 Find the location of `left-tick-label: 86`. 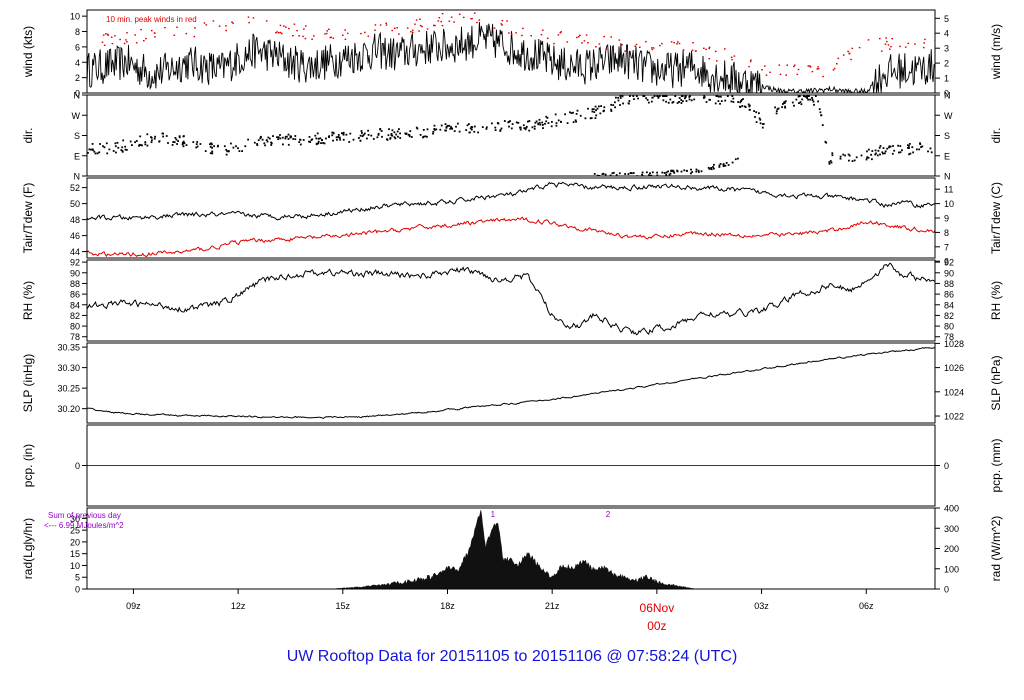

left-tick-label: 86 is located at coordinates (75, 295).